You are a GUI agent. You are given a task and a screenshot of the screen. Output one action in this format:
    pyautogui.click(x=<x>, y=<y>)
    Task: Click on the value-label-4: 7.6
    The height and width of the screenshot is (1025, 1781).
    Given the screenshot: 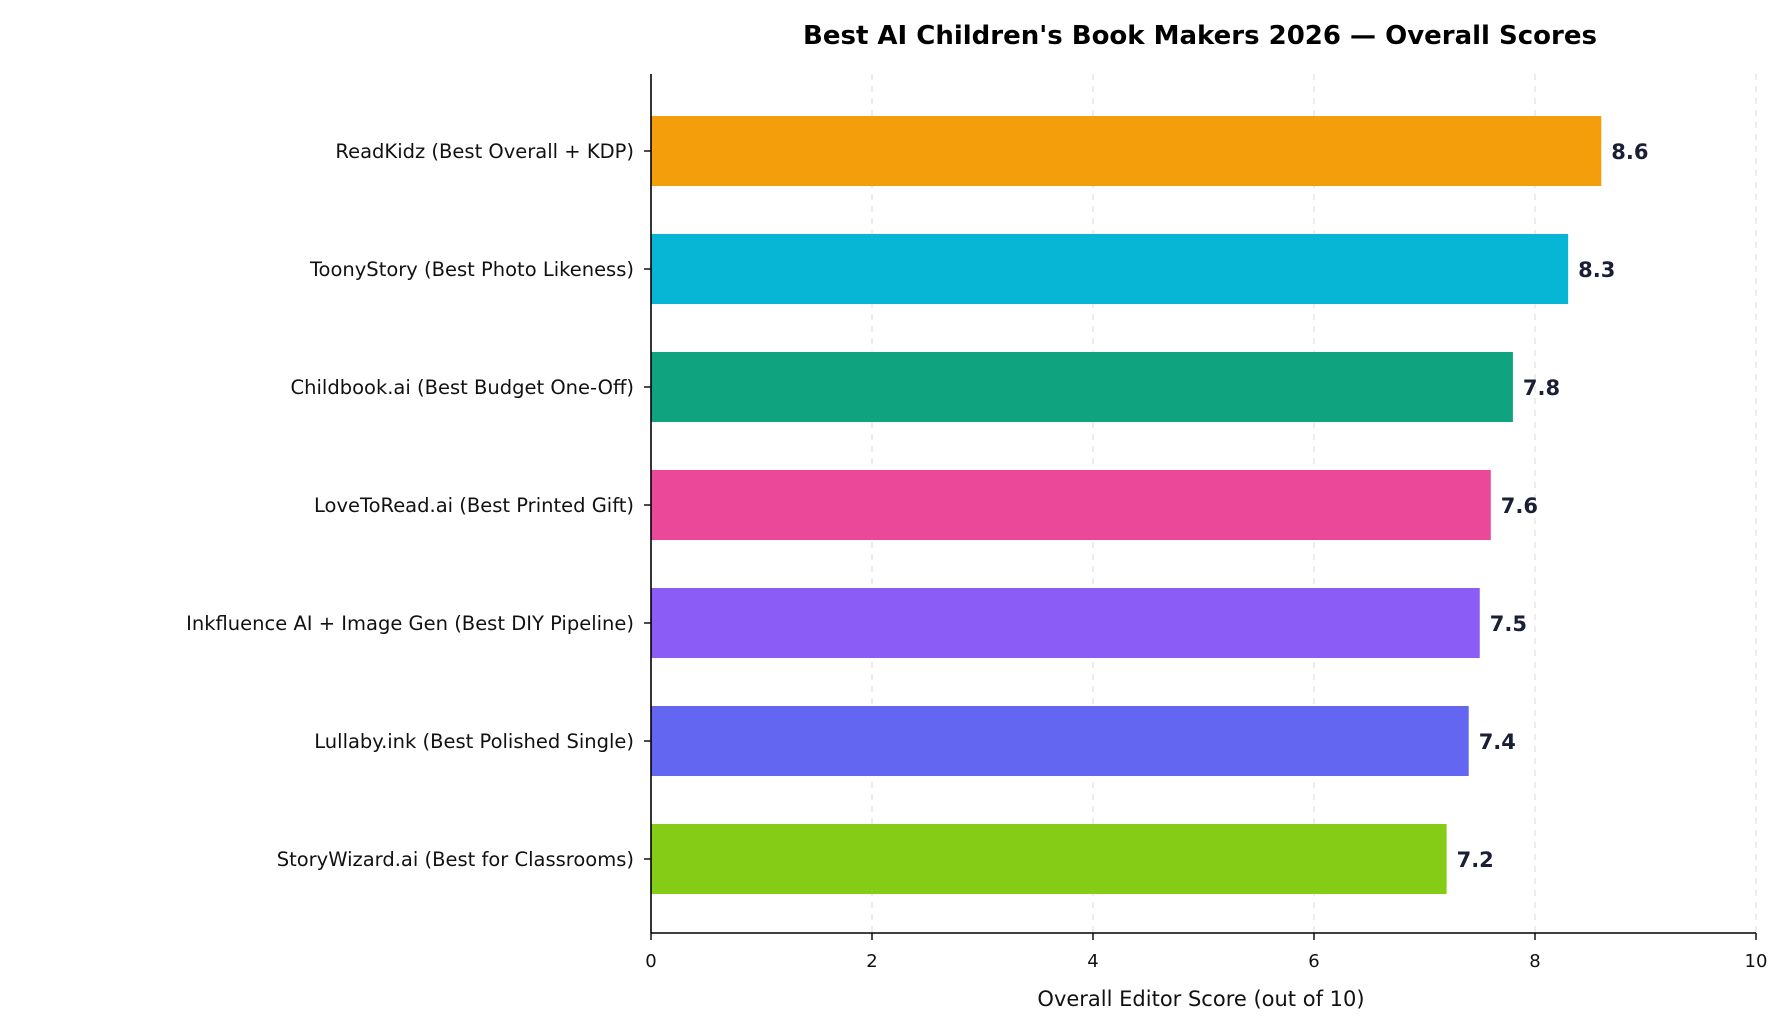 What is the action you would take?
    pyautogui.click(x=1519, y=506)
    